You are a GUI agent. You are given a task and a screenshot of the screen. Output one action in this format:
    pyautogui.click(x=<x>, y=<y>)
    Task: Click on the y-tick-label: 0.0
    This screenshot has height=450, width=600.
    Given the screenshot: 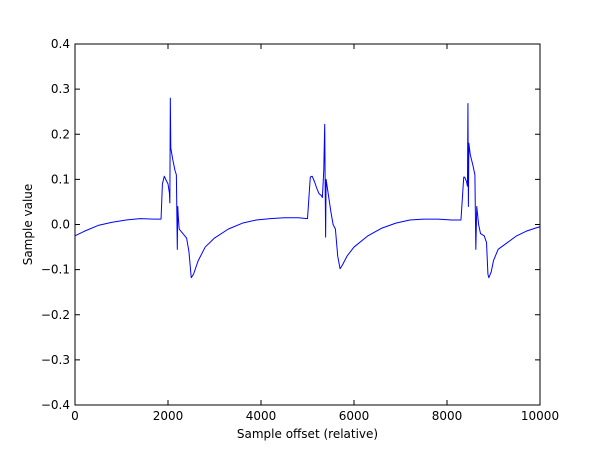 What is the action you would take?
    pyautogui.click(x=60, y=225)
    